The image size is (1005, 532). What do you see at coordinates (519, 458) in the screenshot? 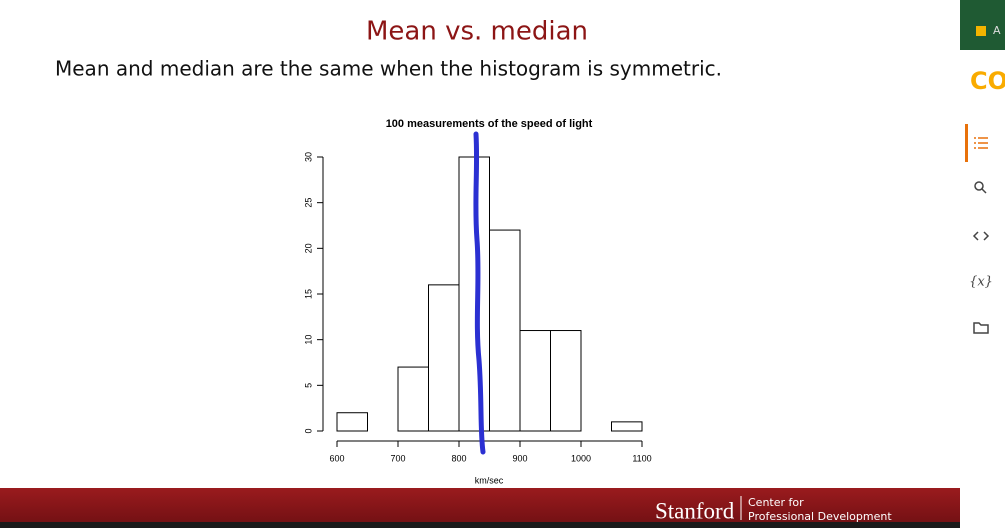
I see `x-tick-label: 900` at bounding box center [519, 458].